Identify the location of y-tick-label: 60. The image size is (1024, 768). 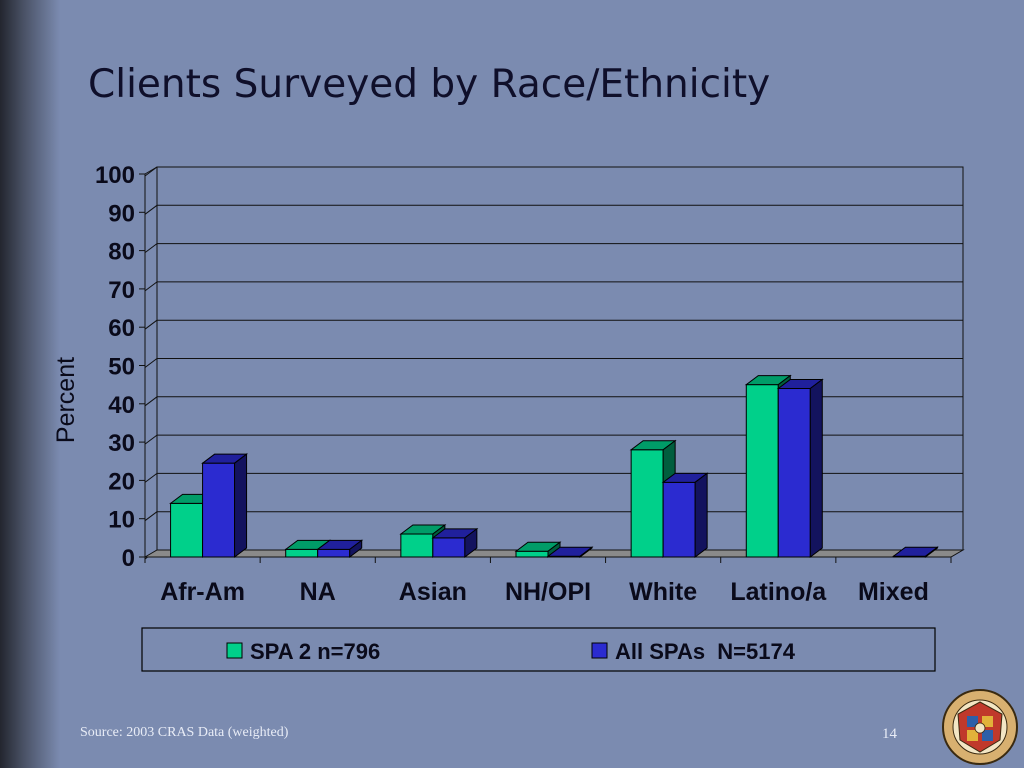
(121, 328).